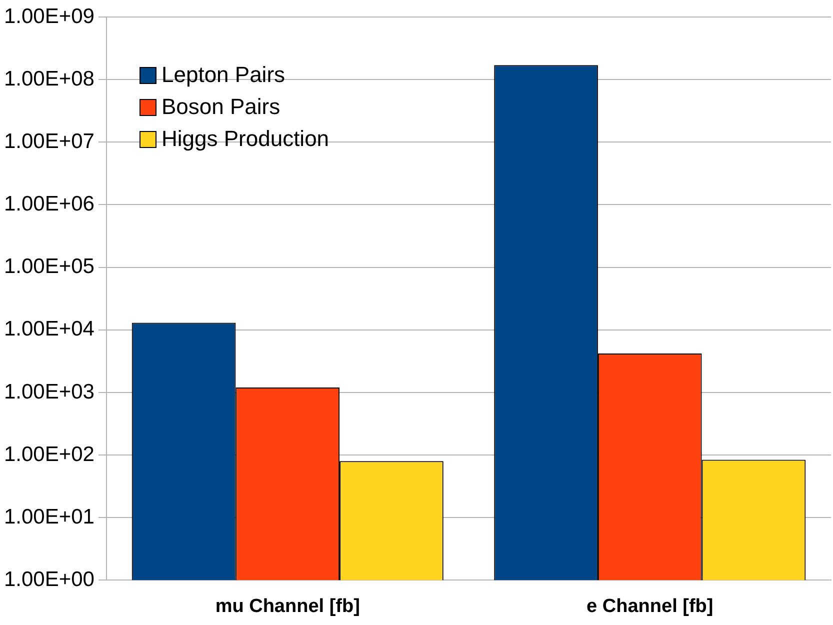 The height and width of the screenshot is (625, 833). Describe the element at coordinates (49, 78) in the screenshot. I see `y-tick-label: 1.00E+08` at that location.